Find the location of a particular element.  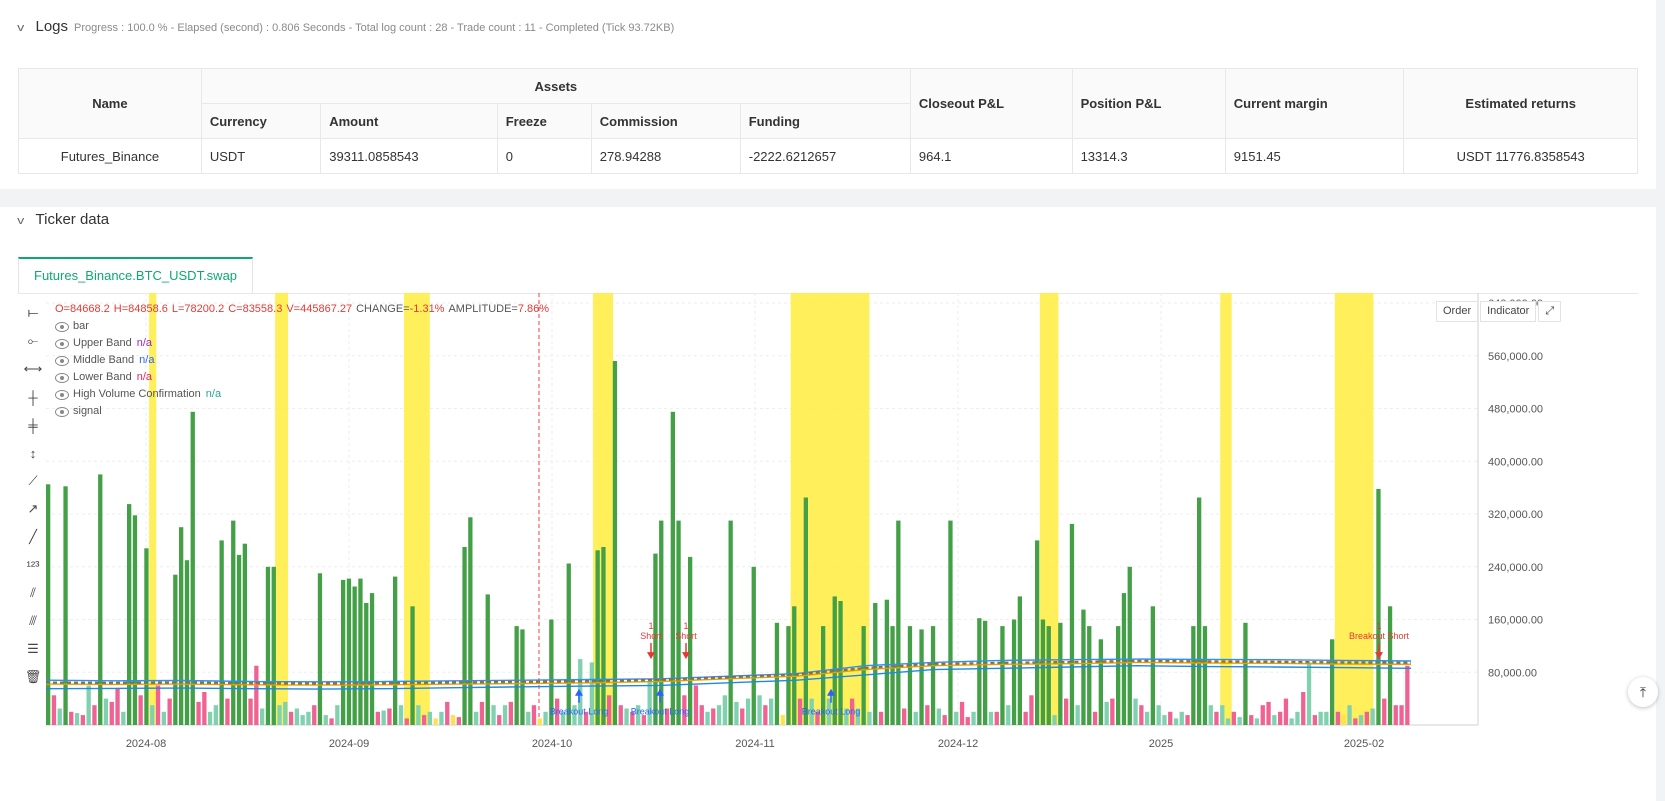

legend-item: Upper Band n/a is located at coordinates (304, 343).